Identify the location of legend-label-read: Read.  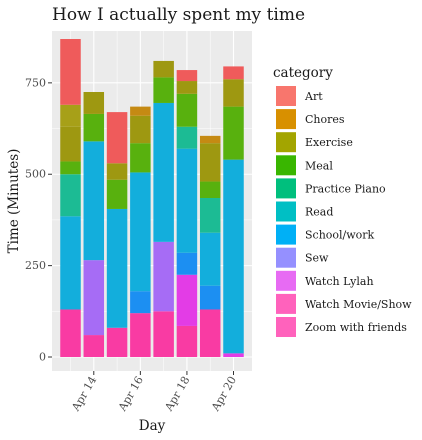
(319, 212).